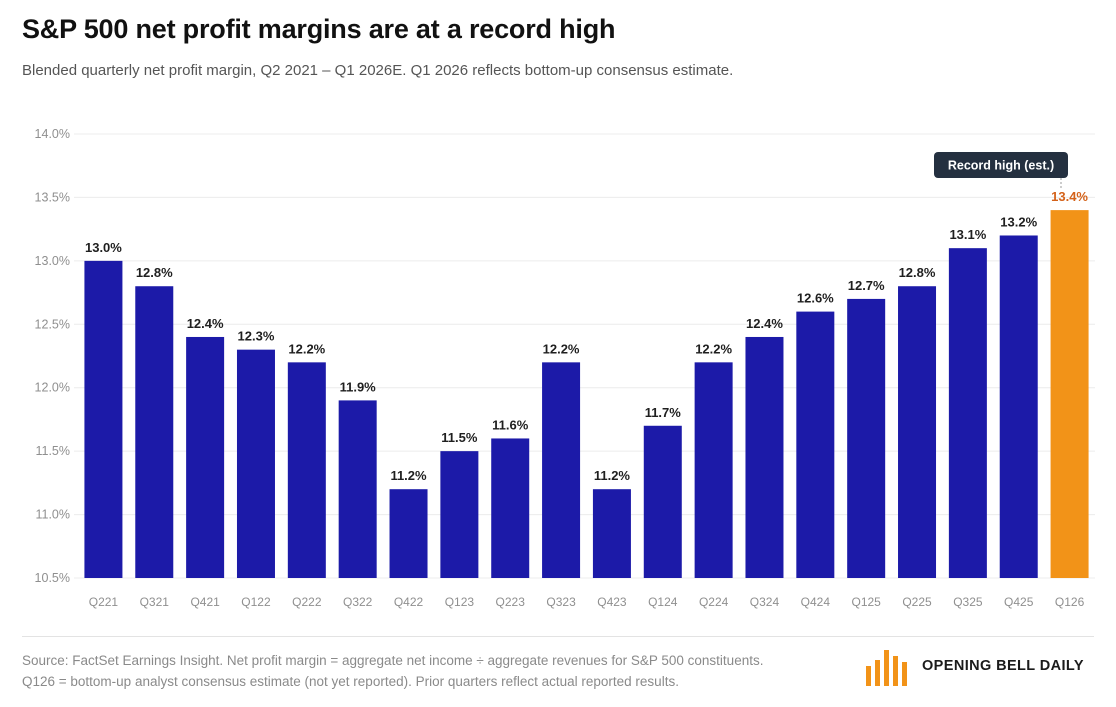  What do you see at coordinates (714, 602) in the screenshot?
I see `x-tick-label: Q224` at bounding box center [714, 602].